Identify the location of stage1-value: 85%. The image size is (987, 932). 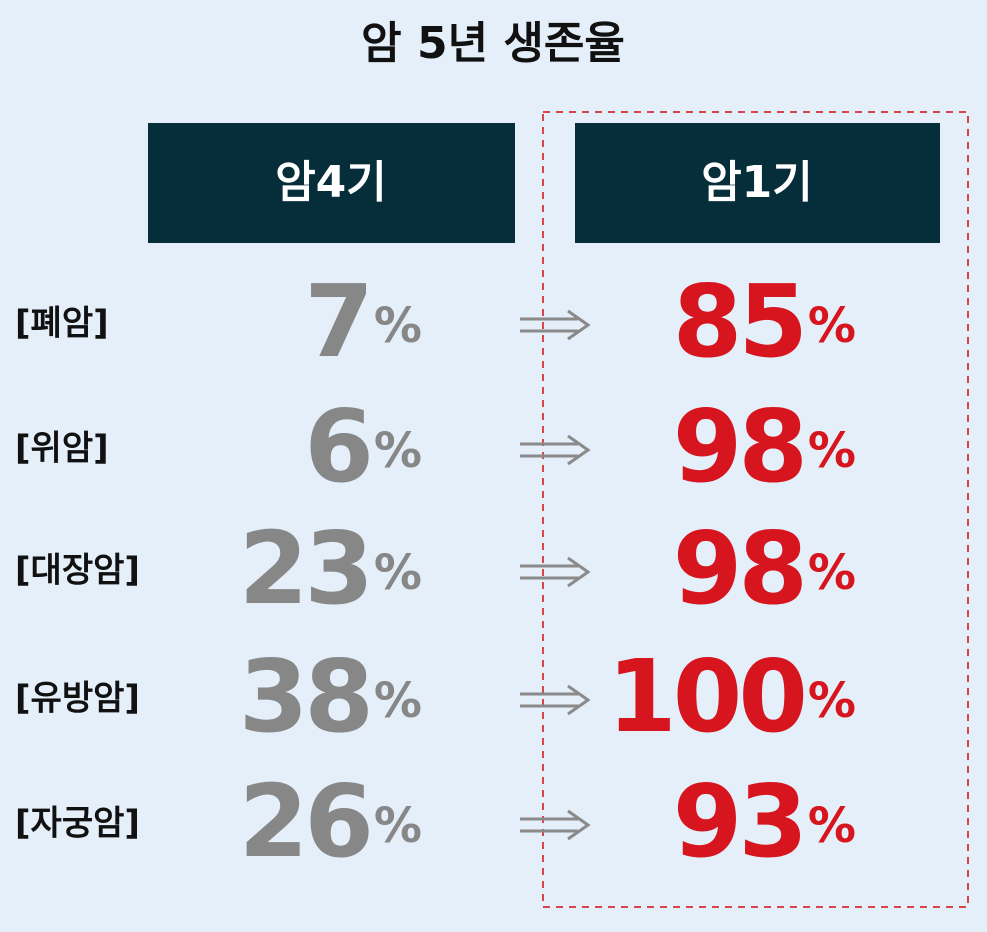
(764, 321).